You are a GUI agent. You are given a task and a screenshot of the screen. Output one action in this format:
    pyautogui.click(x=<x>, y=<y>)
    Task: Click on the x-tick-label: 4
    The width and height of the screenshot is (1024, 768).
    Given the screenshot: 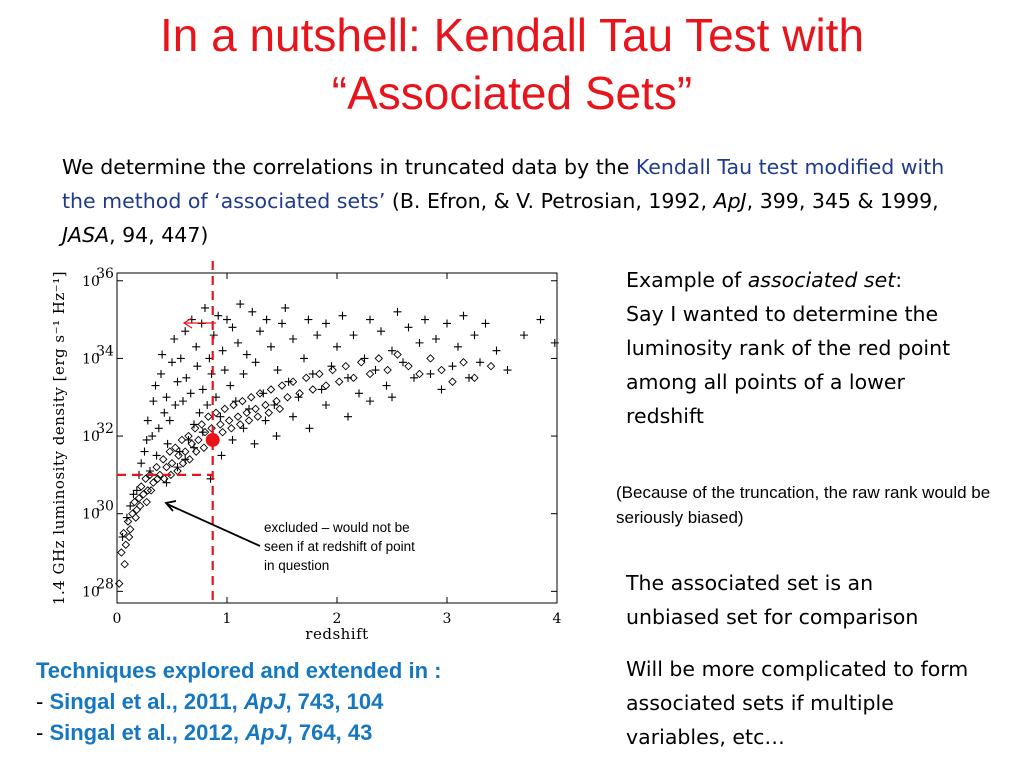 What is the action you would take?
    pyautogui.click(x=557, y=619)
    